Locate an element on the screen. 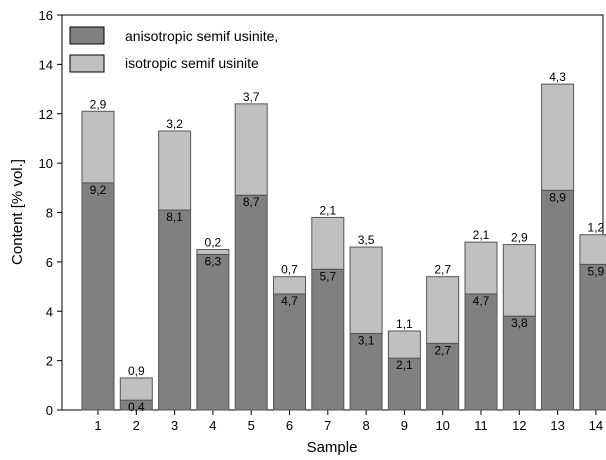 The width and height of the screenshot is (606, 460). data-label-anisotropic: 5,7 is located at coordinates (327, 276).